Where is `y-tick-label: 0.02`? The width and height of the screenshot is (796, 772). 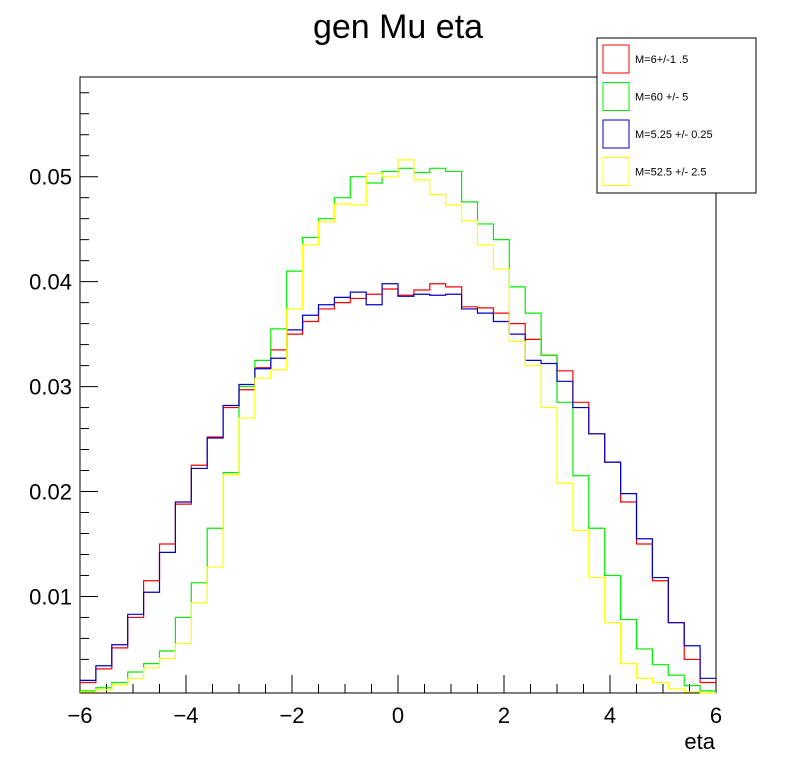 y-tick-label: 0.02 is located at coordinates (50, 492).